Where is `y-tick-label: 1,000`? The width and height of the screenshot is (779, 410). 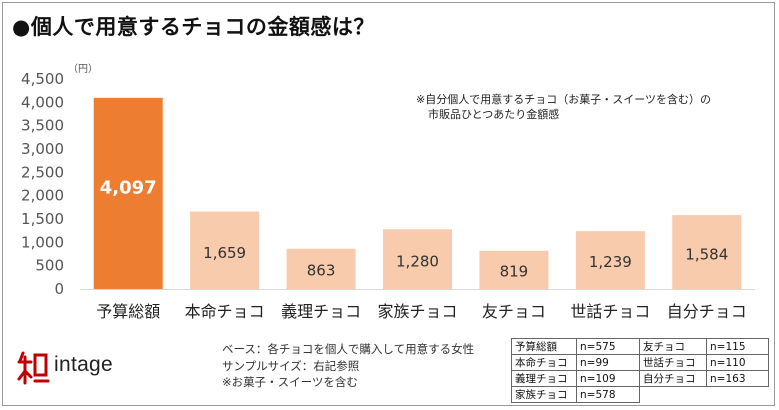 y-tick-label: 1,000 is located at coordinates (42, 242).